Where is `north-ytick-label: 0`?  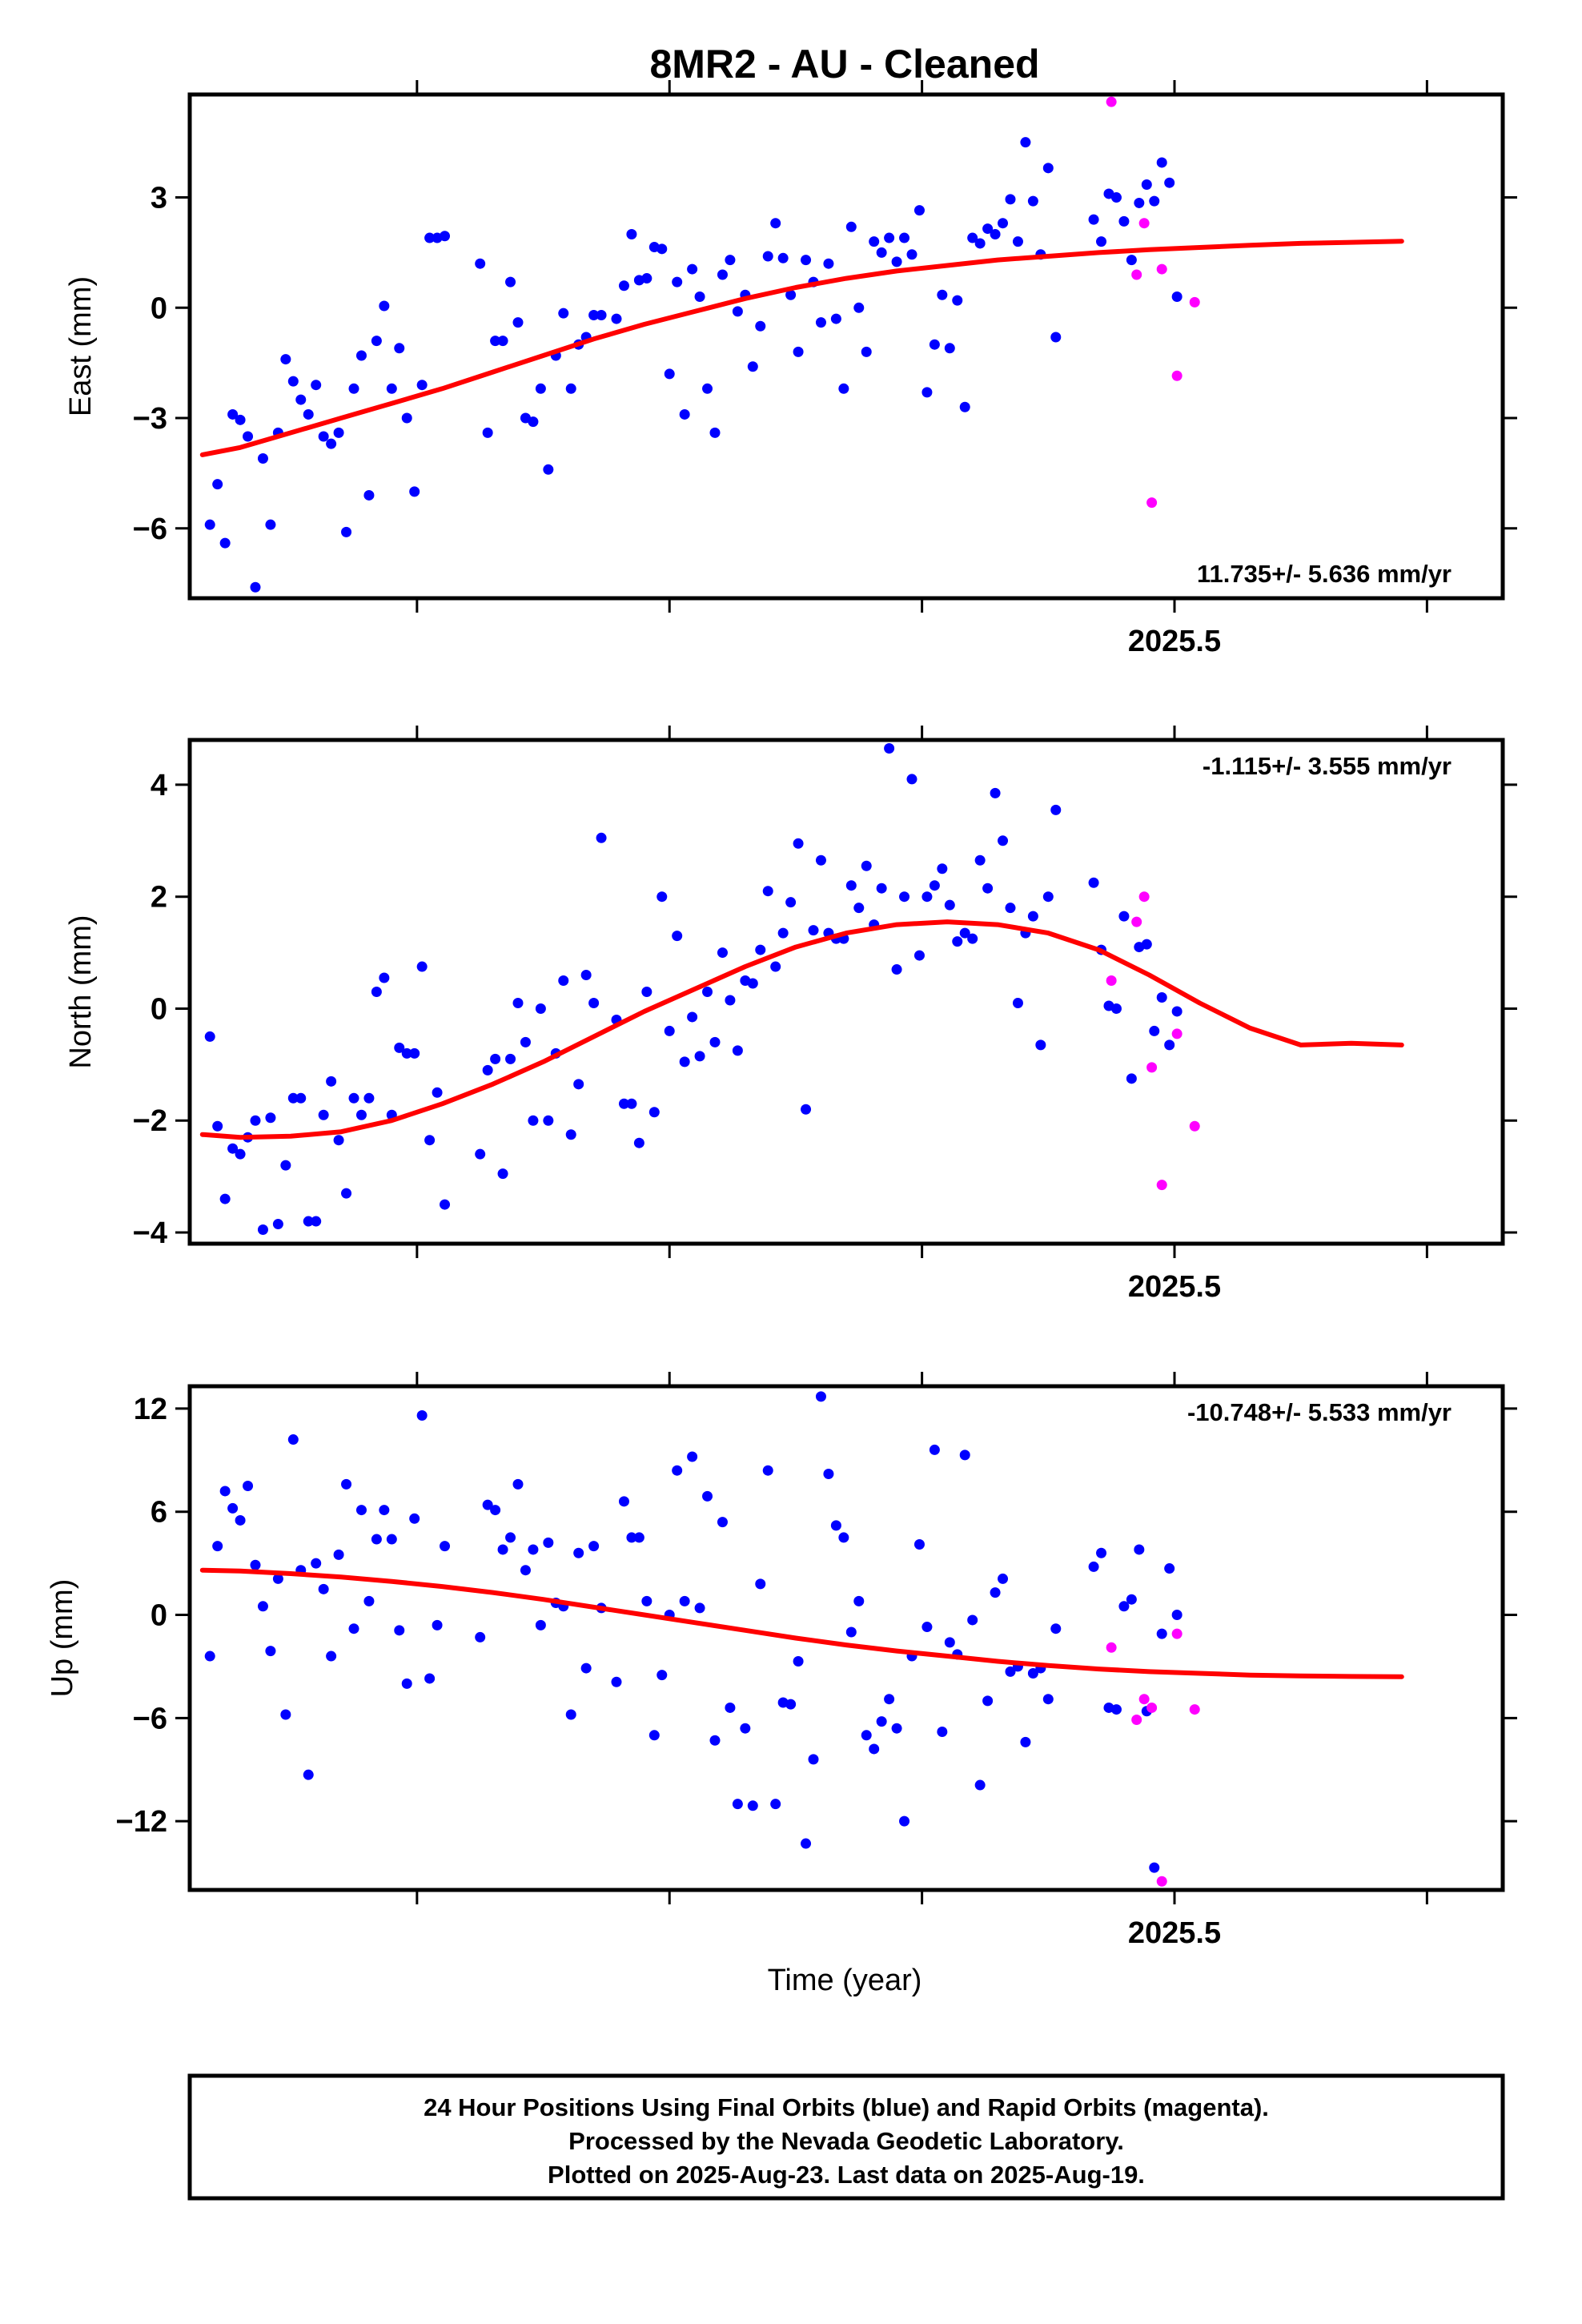 north-ytick-label: 0 is located at coordinates (159, 1009).